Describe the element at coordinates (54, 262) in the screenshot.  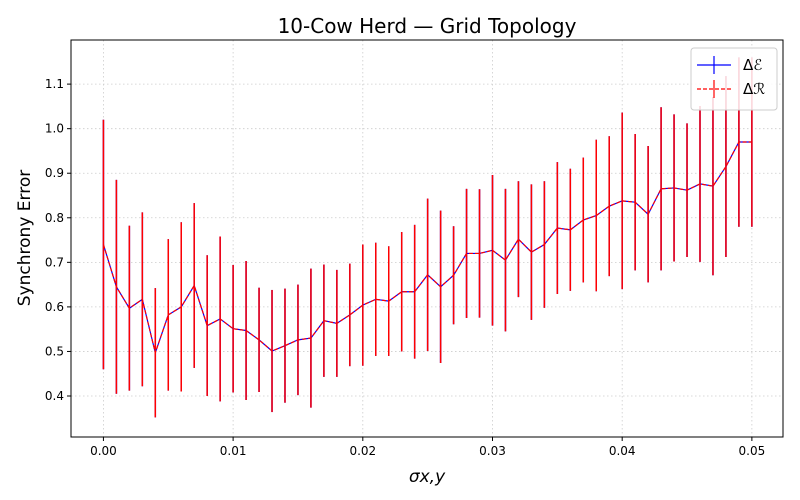
I see `y-tick-label: 0.7` at that location.